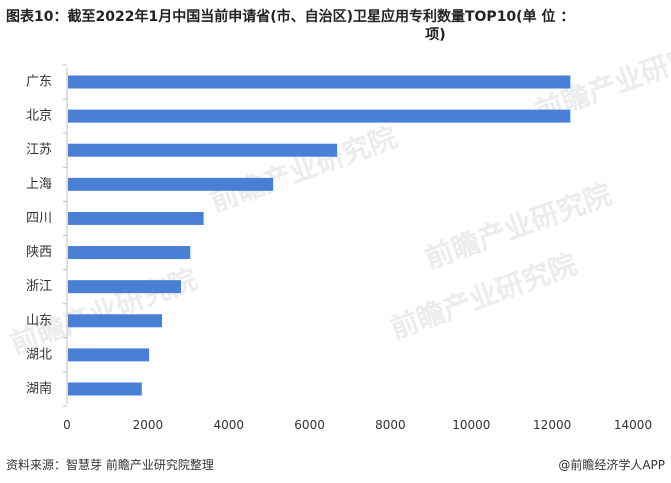 The width and height of the screenshot is (671, 483). Describe the element at coordinates (39, 116) in the screenshot. I see `category-label: 北京` at that location.